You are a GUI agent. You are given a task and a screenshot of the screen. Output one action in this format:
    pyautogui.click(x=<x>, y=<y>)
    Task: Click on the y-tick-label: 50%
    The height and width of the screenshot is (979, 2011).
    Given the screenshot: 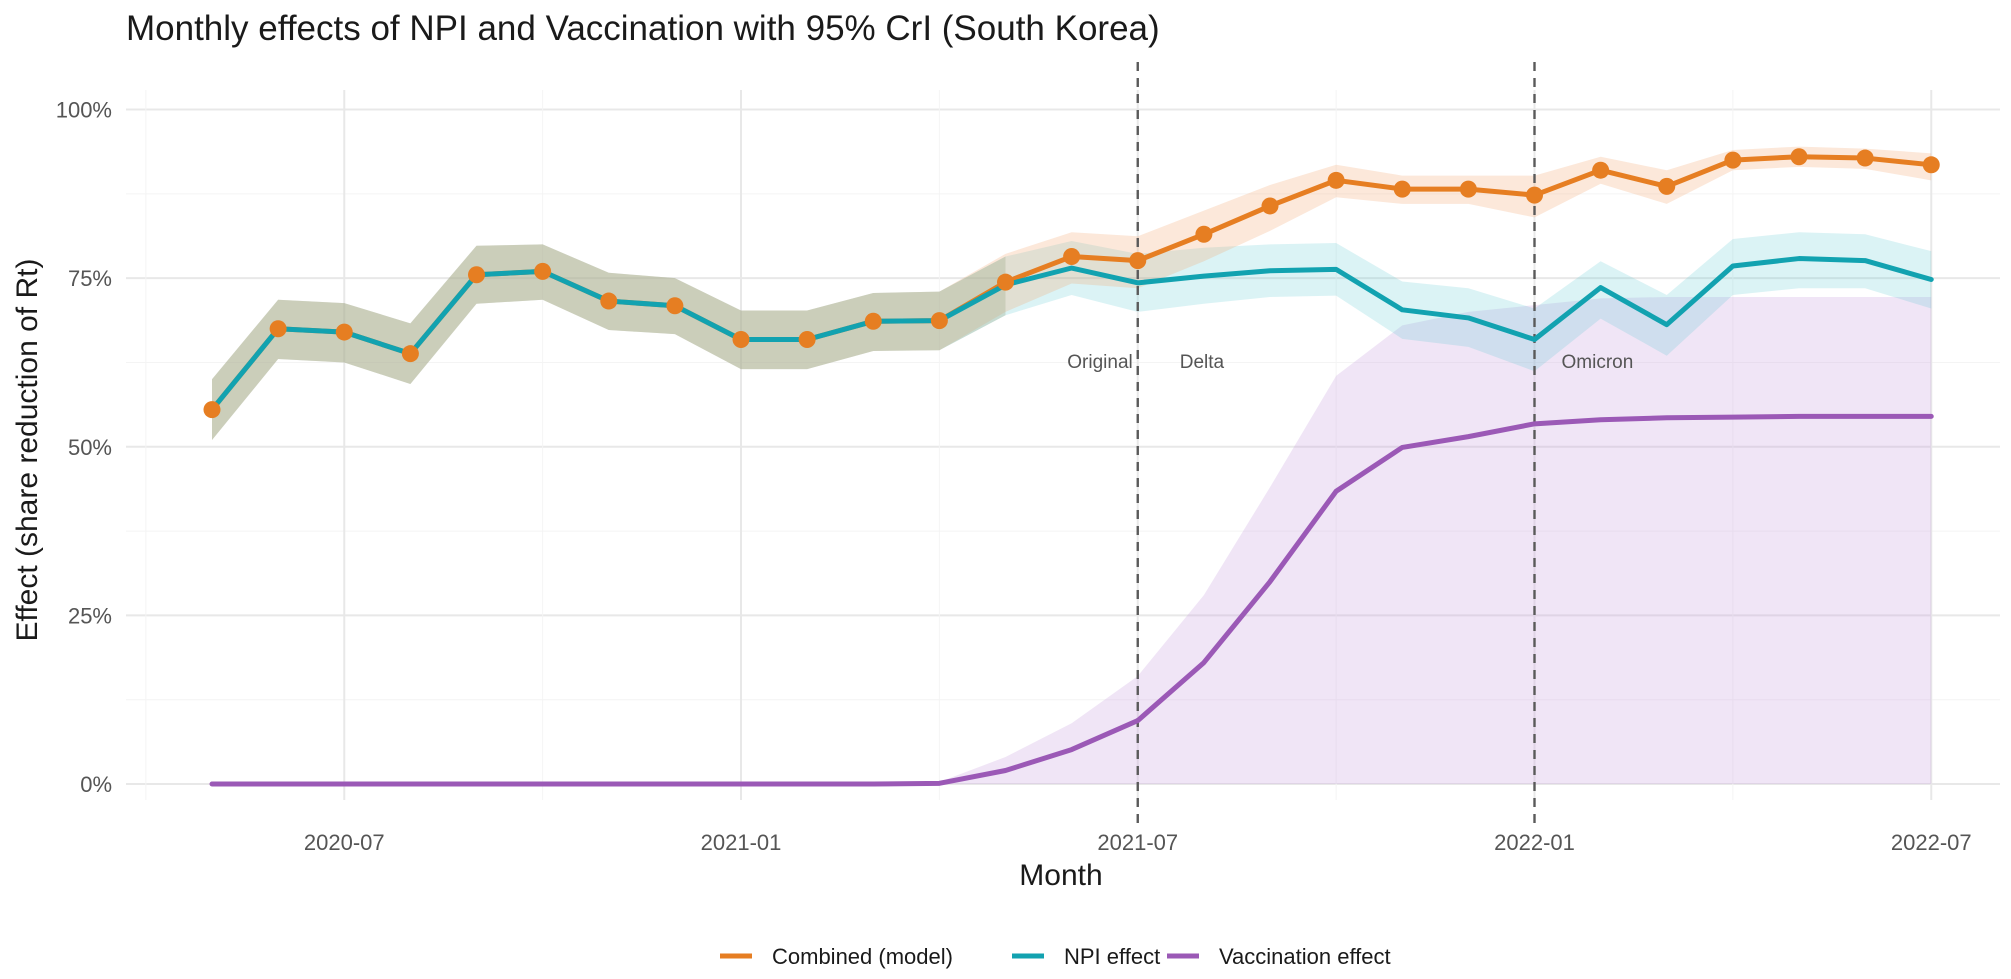 What is the action you would take?
    pyautogui.click(x=90, y=447)
    